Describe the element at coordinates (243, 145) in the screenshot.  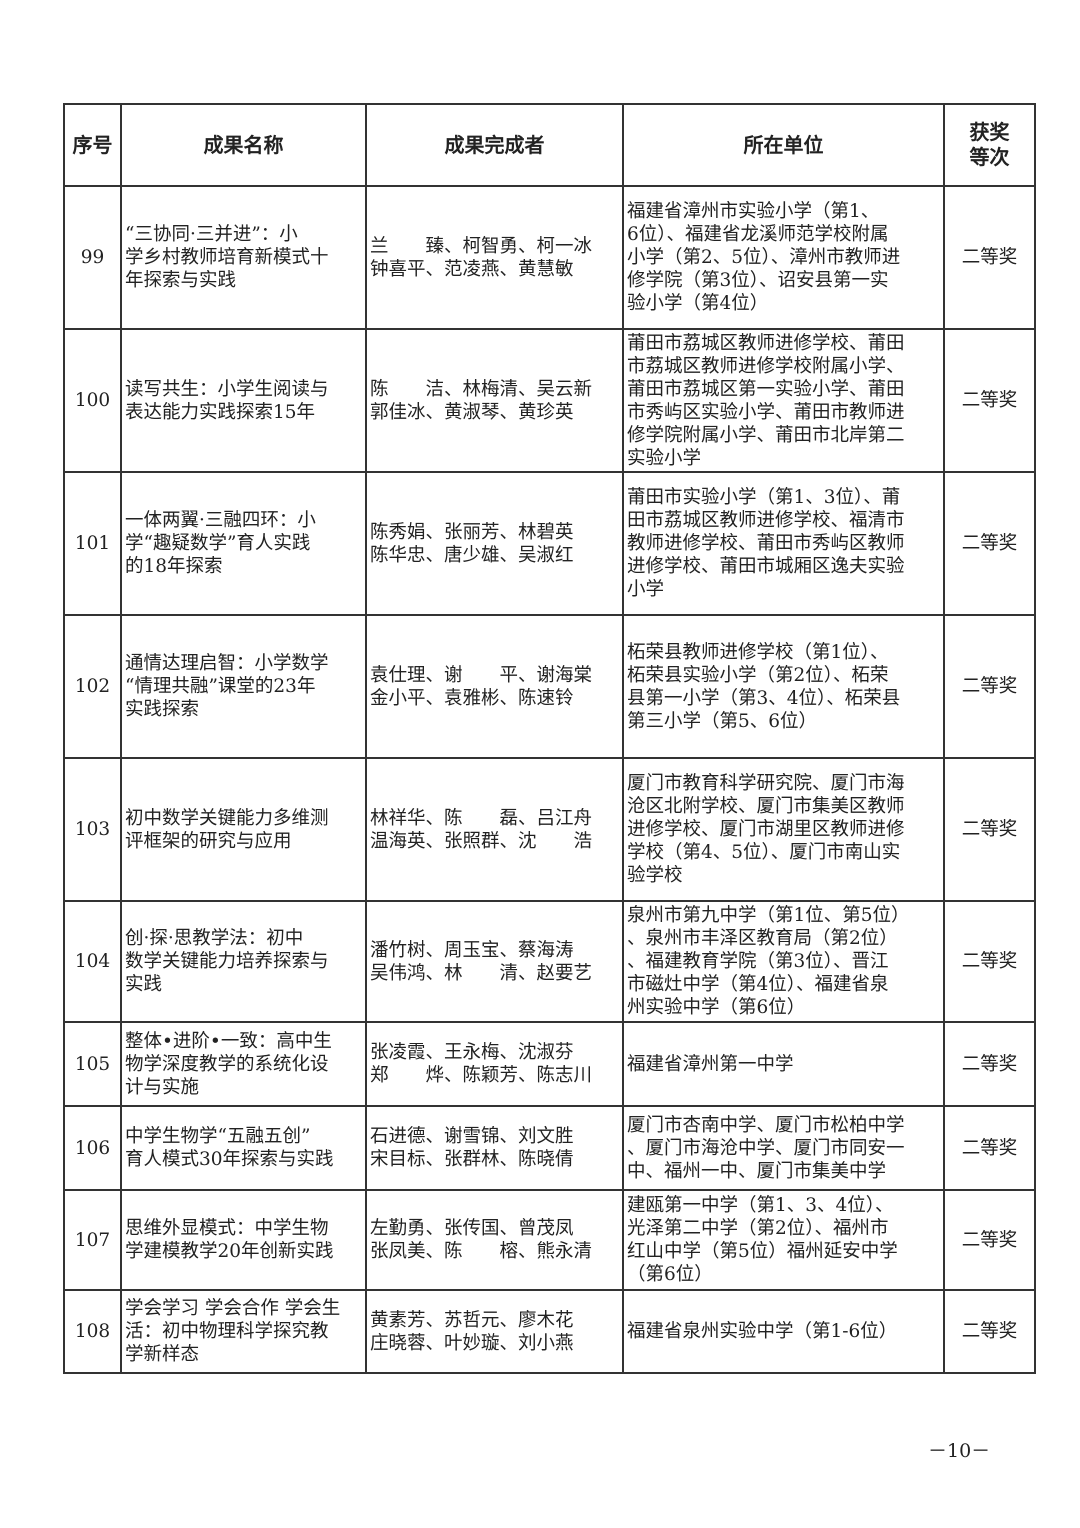
I see `header-title: 成果名称` at that location.